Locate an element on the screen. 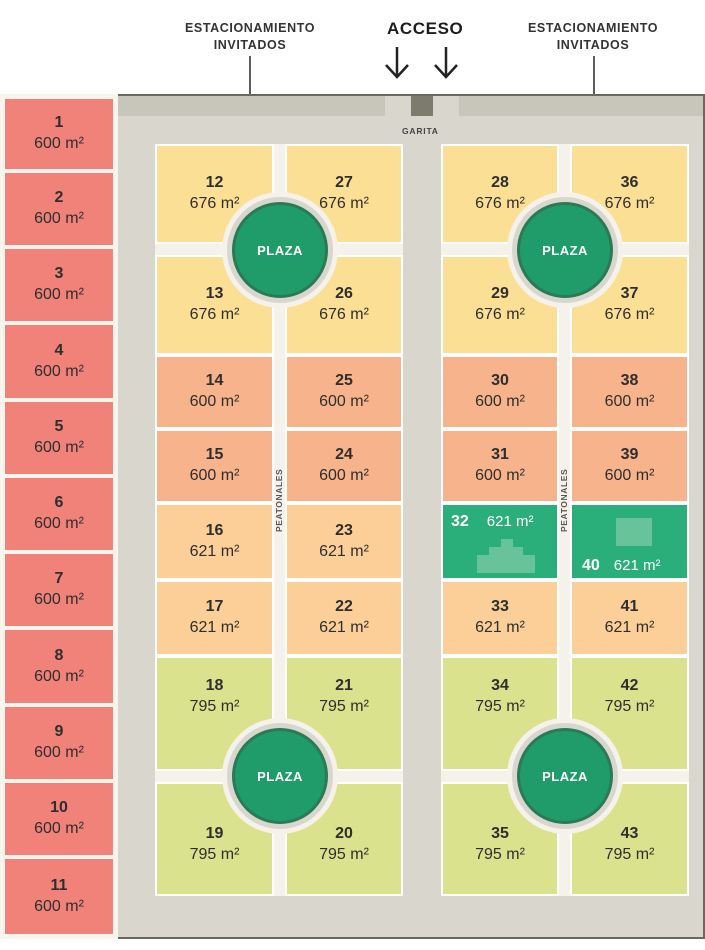 Image resolution: width=705 pixels, height=950 pixels. lot-17: 17 621 m² is located at coordinates (214, 618).